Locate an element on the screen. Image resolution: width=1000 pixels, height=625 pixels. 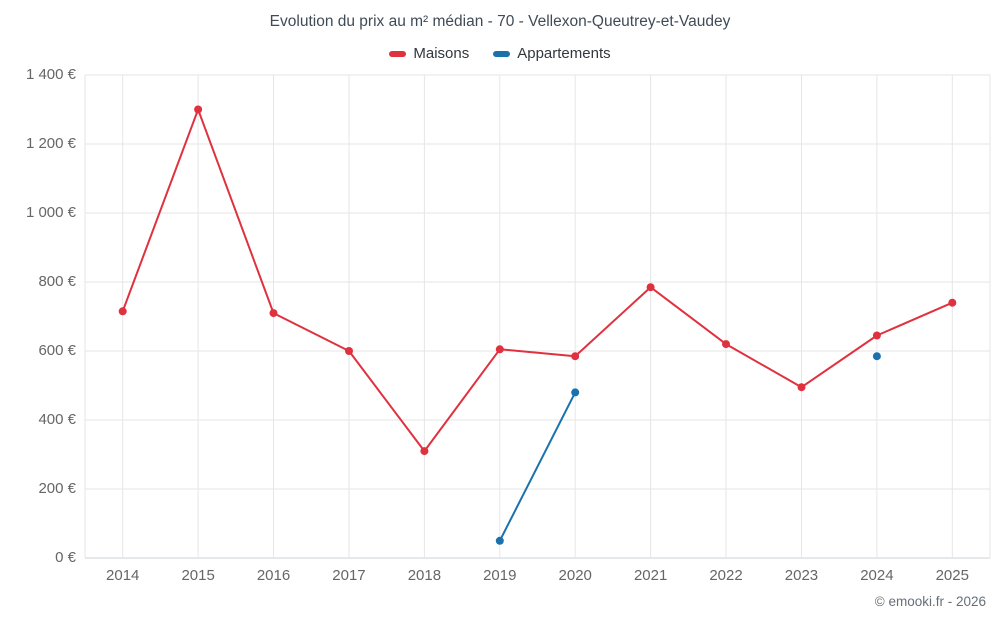
chart-legend: Maisons Appartements is located at coordinates (500, 53).